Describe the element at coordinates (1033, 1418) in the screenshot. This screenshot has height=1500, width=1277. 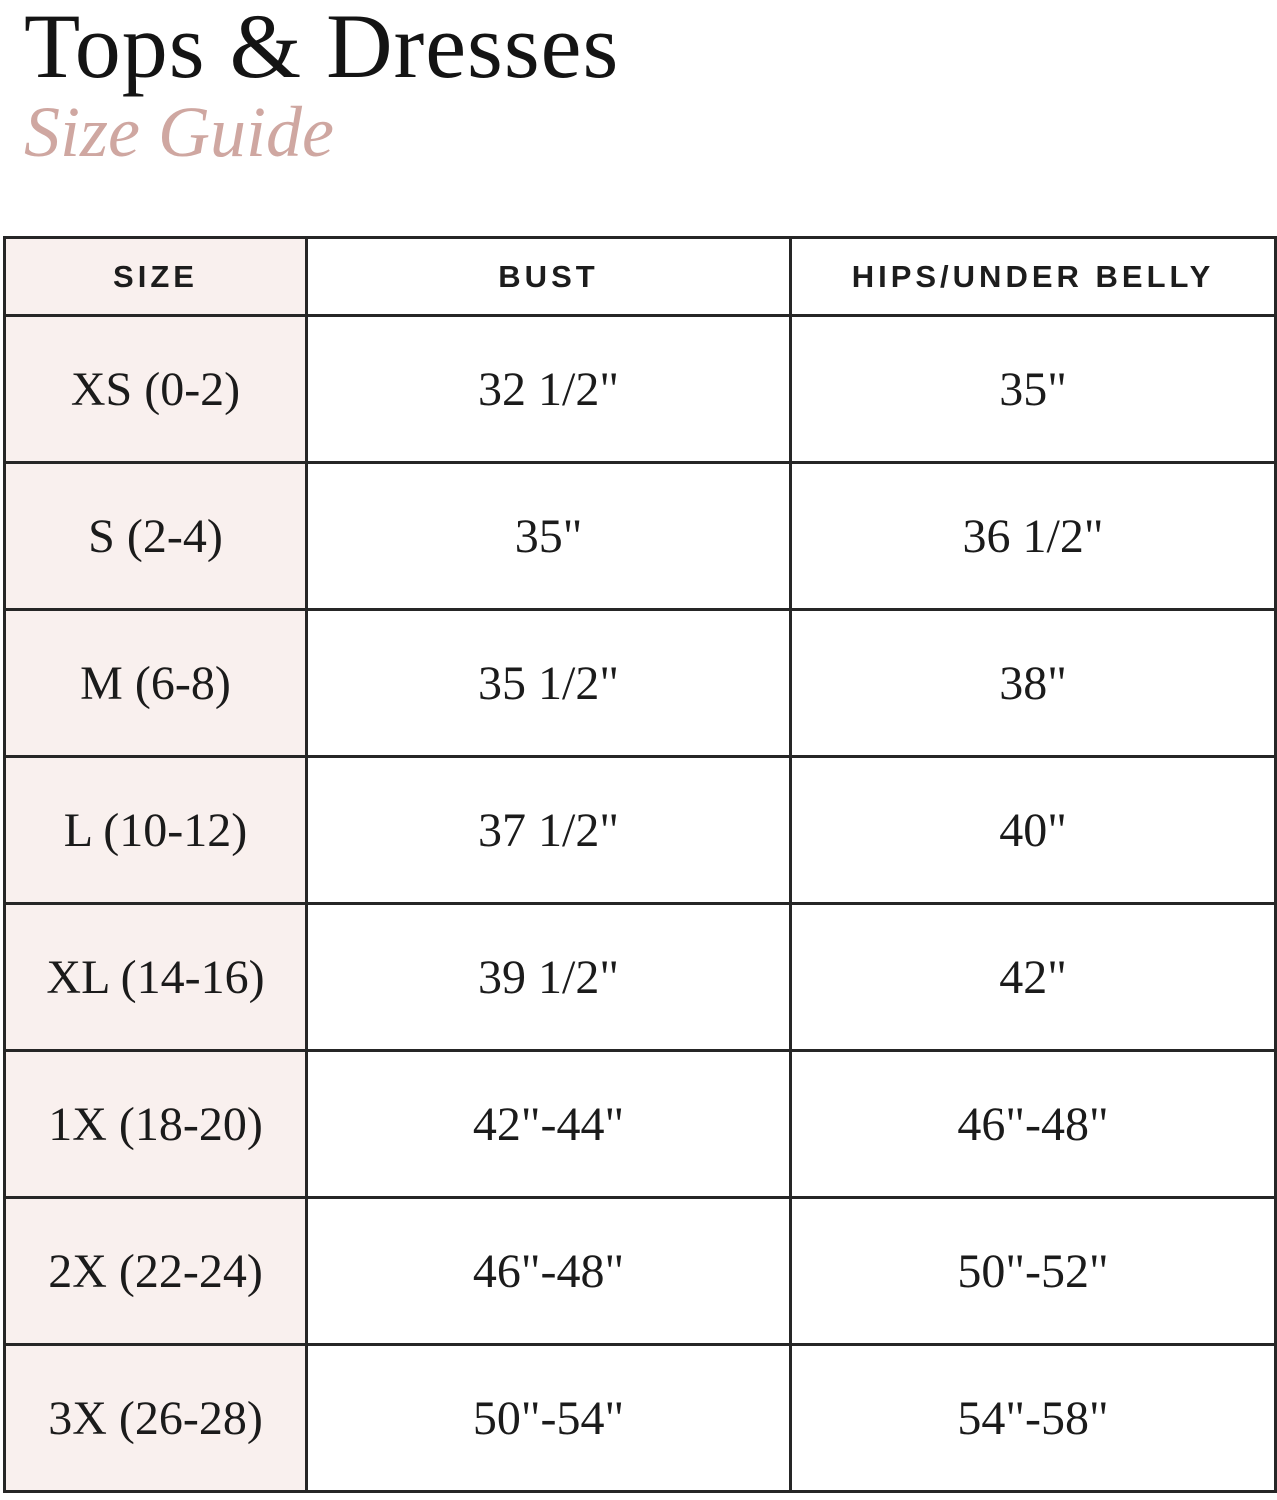
I see `hips-cell: 54"-58"` at that location.